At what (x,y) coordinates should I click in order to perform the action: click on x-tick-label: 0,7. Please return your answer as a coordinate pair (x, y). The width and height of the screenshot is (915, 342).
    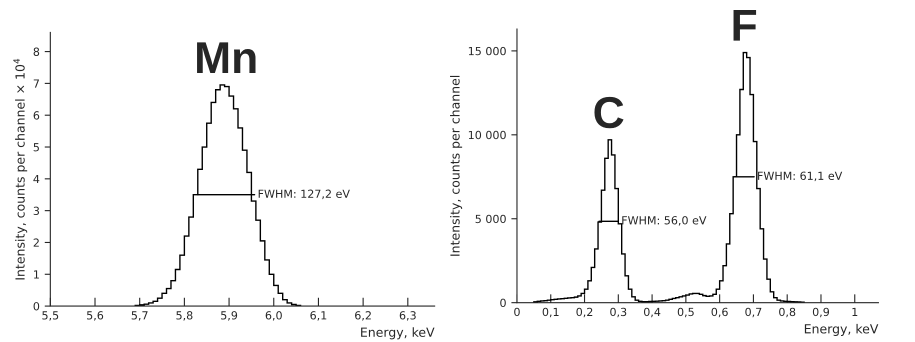
    Looking at the image, I should click on (753, 313).